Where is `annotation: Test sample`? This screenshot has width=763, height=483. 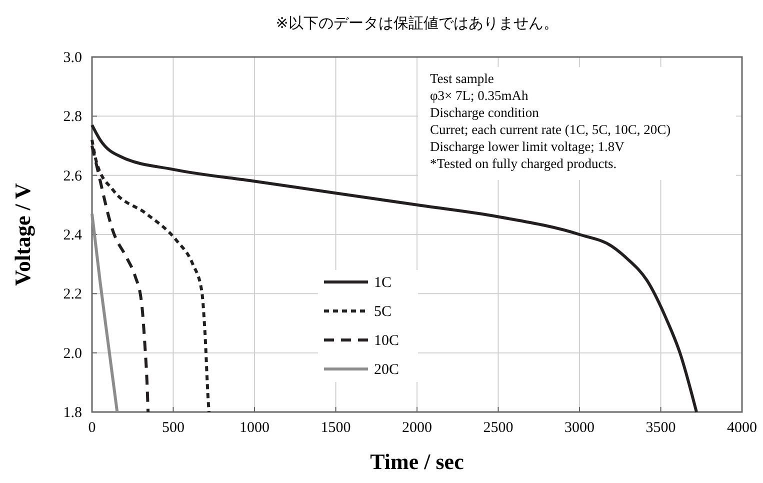 annotation: Test sample is located at coordinates (462, 78).